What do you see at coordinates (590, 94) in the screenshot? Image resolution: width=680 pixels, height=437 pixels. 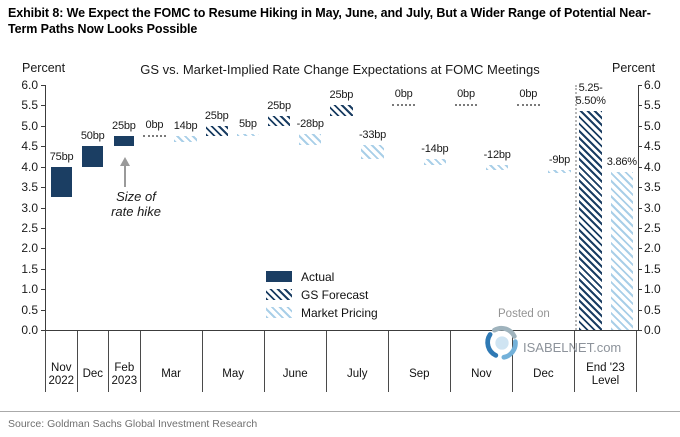 I see `bar-value-label: 5.25- 5.50%` at bounding box center [590, 94].